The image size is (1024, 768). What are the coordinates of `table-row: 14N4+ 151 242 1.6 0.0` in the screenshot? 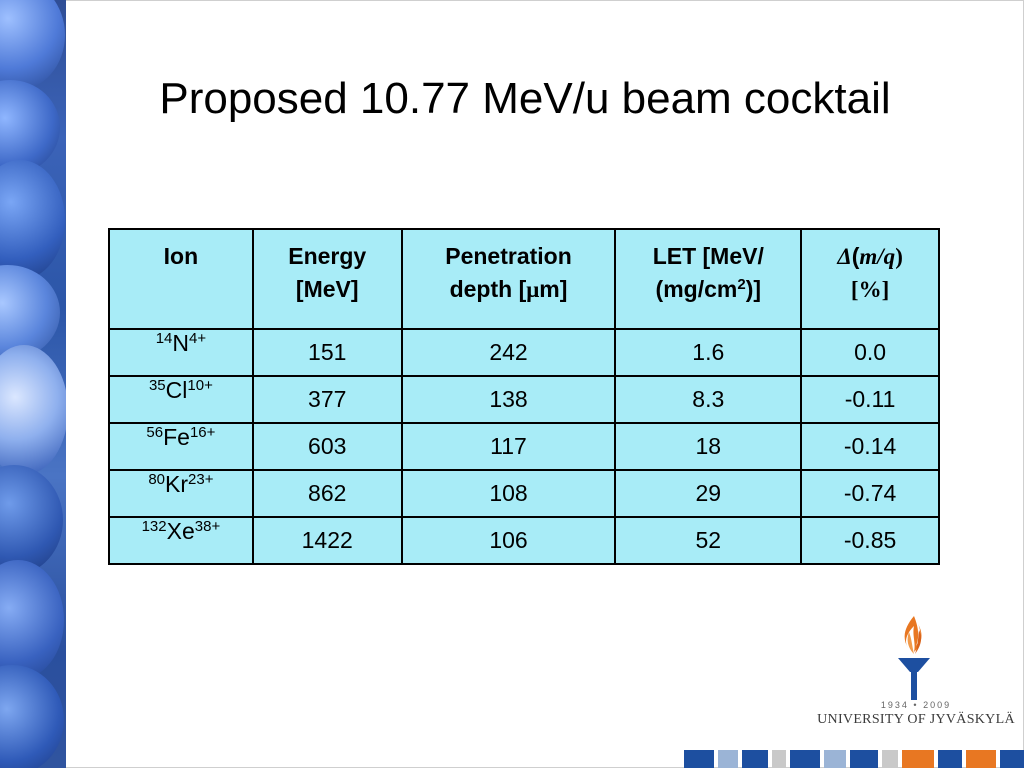 It's located at (524, 352).